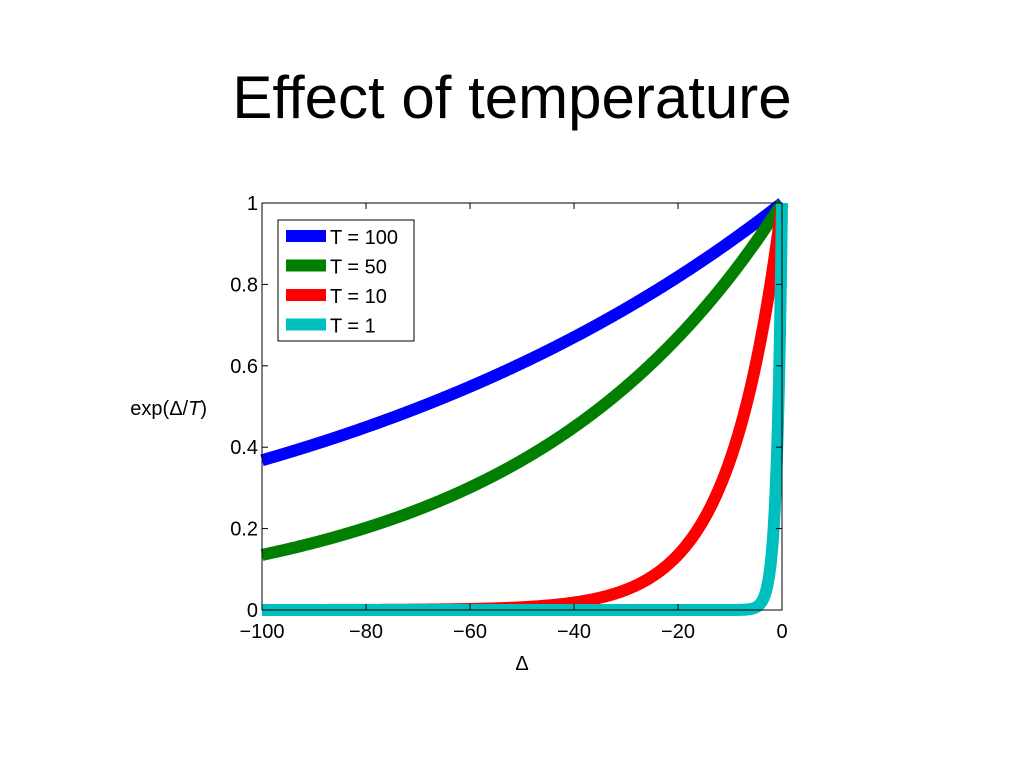 Image resolution: width=1024 pixels, height=768 pixels. I want to click on legend: T = 100 T = 50 T = 10 T = 1, so click(346, 280).